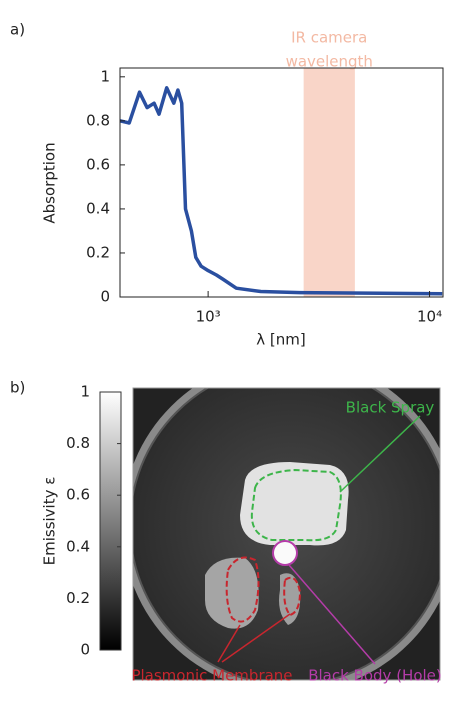 The height and width of the screenshot is (710, 457). Describe the element at coordinates (98, 208) in the screenshot. I see `y-tick-label: 0.4` at that location.